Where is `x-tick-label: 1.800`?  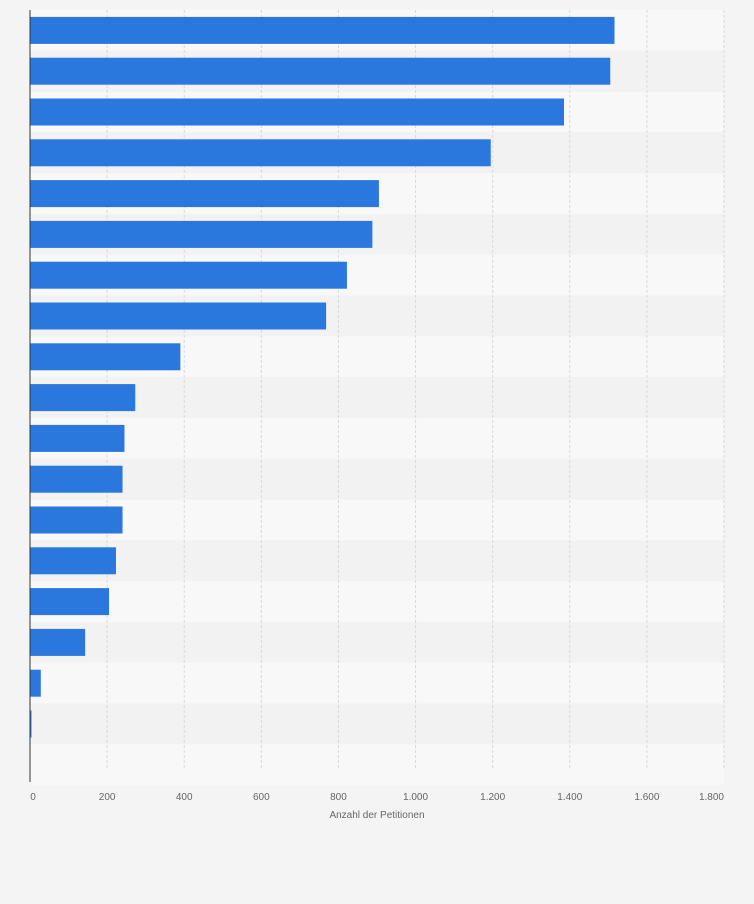
x-tick-label: 1.800 is located at coordinates (711, 797).